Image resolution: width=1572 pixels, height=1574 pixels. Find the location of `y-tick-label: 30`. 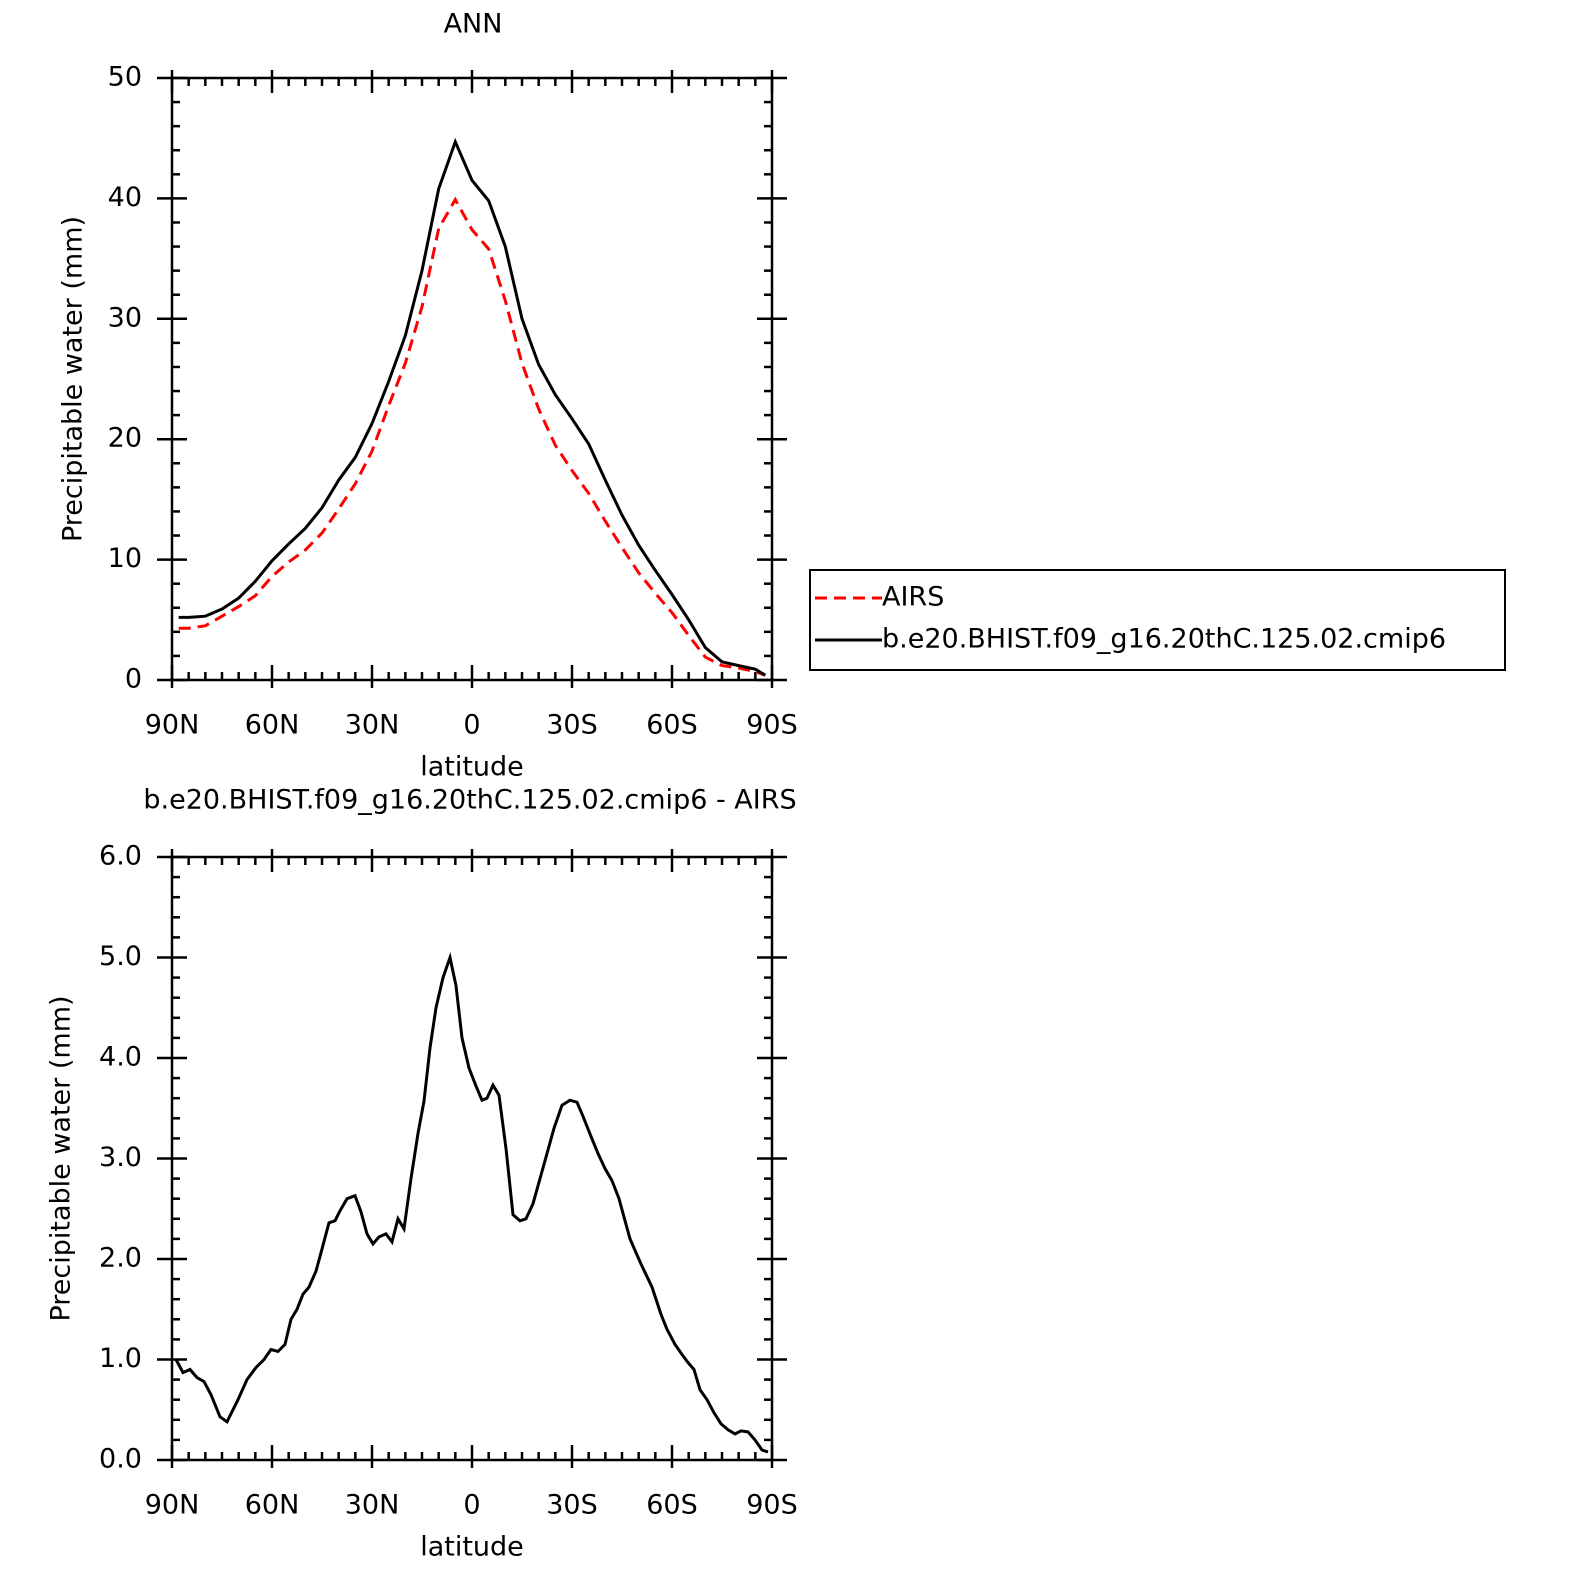

y-tick-label: 30 is located at coordinates (125, 317).